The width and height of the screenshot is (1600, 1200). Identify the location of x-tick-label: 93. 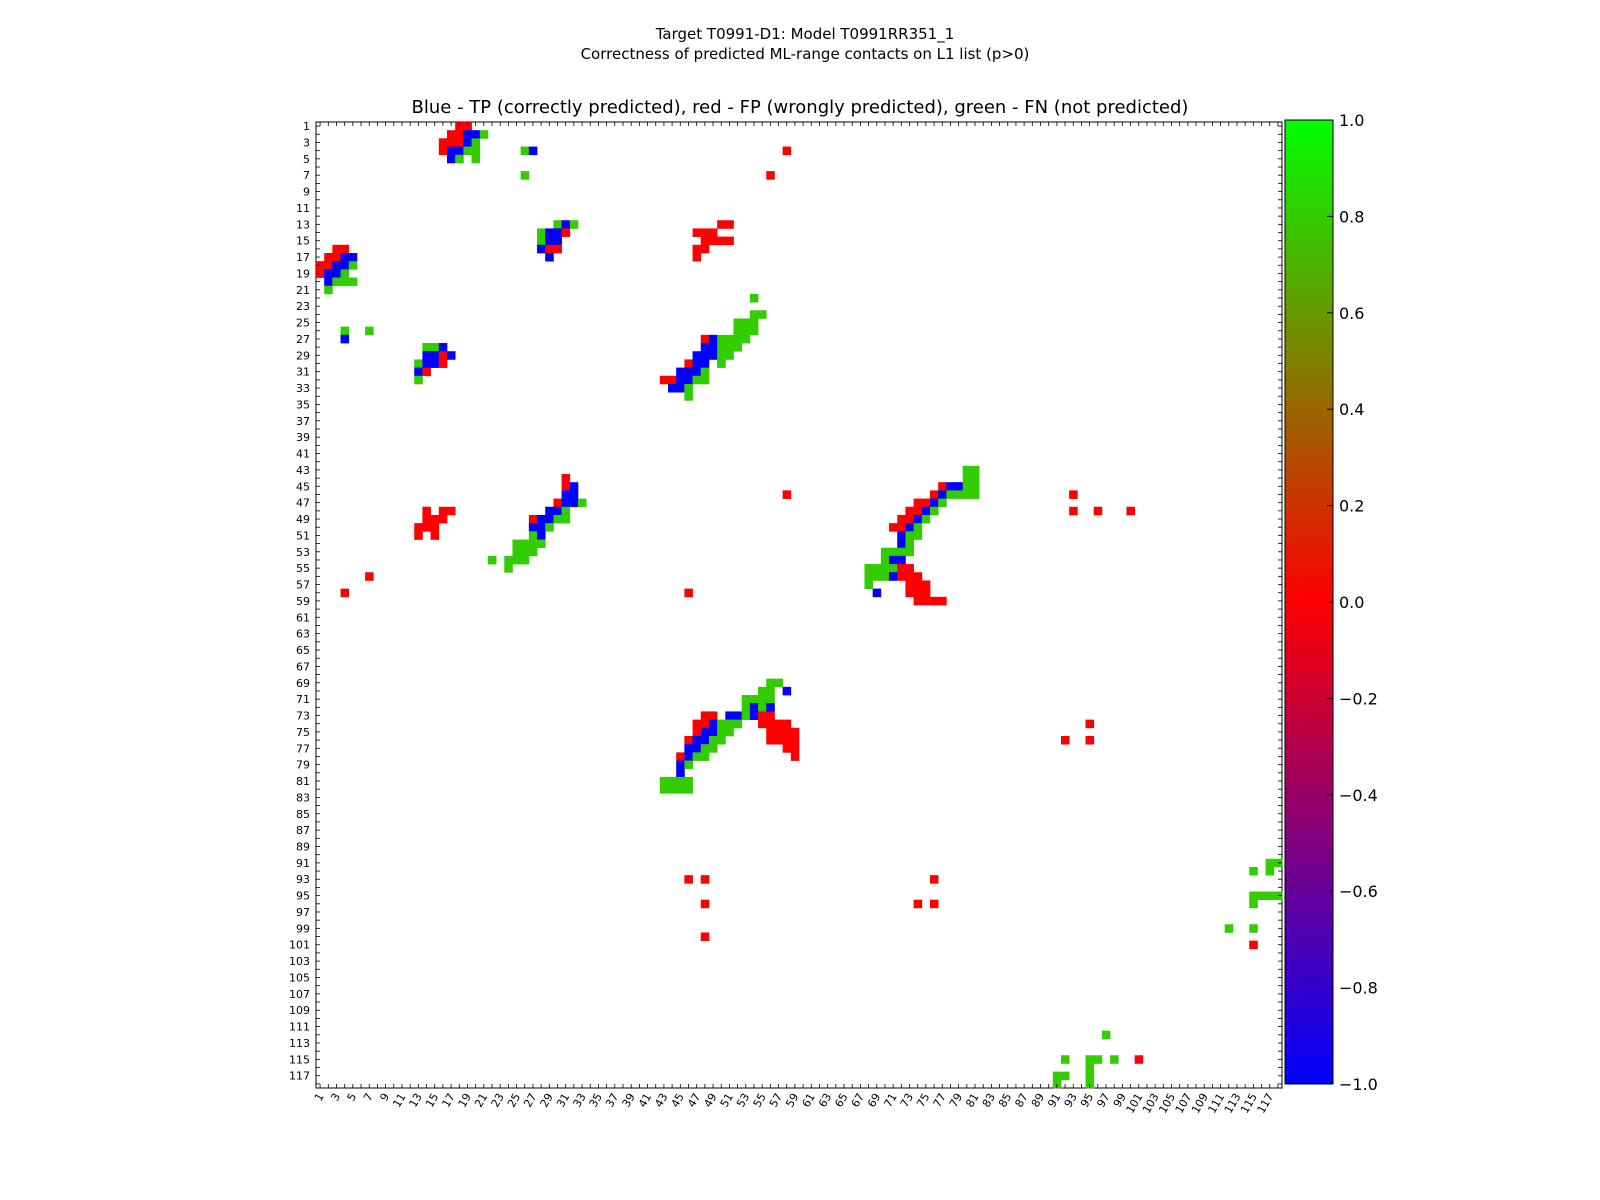
(1071, 1100).